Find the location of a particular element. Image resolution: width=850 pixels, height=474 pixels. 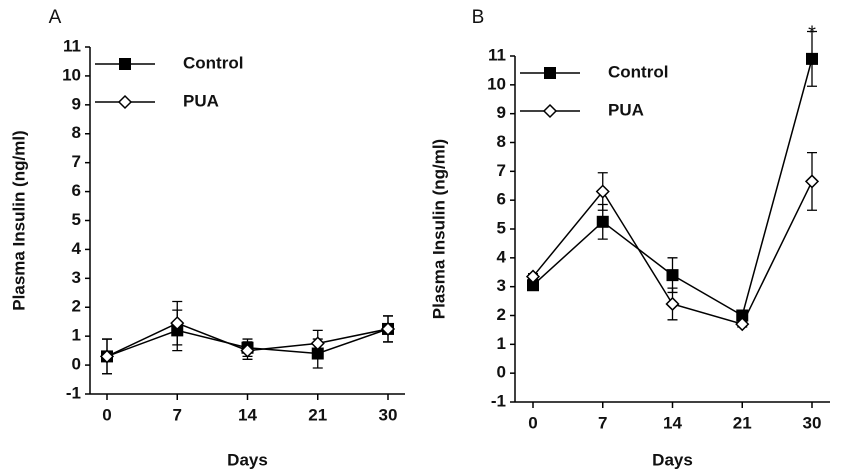

panel-label: A is located at coordinates (55, 17).